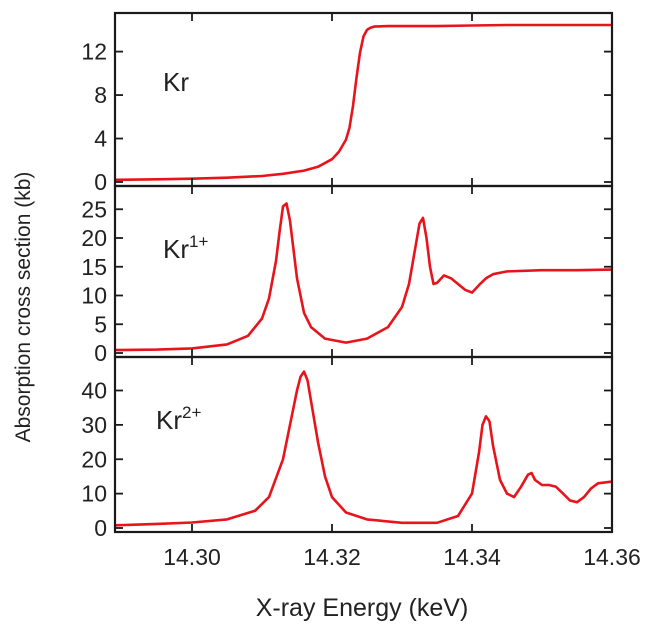 The height and width of the screenshot is (631, 668). I want to click on panel-label: Kr2+, so click(178, 419).